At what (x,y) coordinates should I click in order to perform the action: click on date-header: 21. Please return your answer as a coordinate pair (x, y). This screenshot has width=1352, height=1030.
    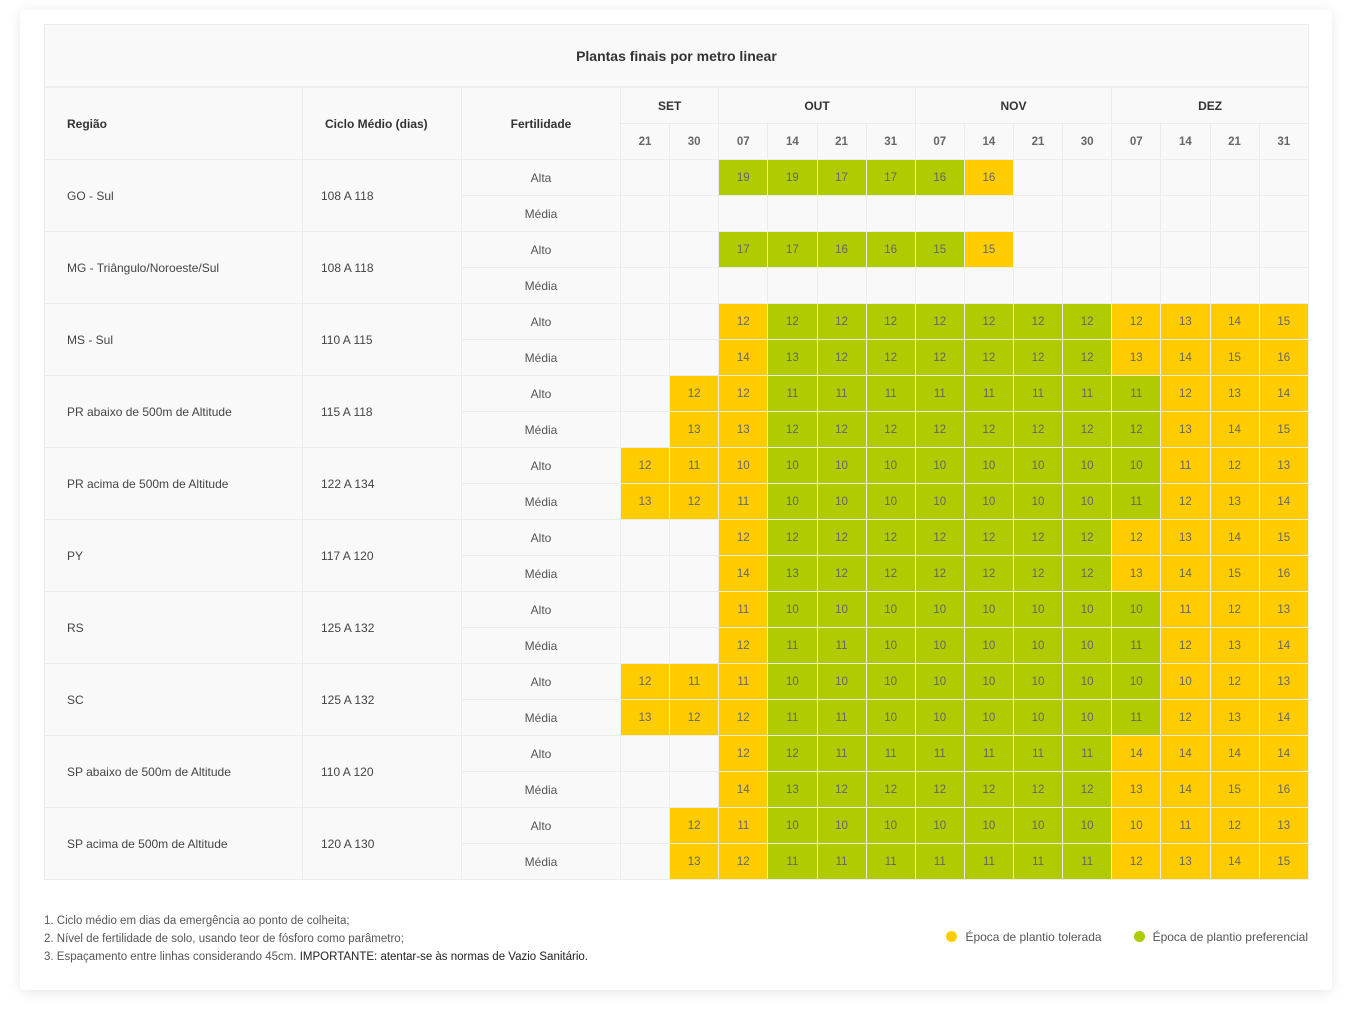
    Looking at the image, I should click on (841, 141).